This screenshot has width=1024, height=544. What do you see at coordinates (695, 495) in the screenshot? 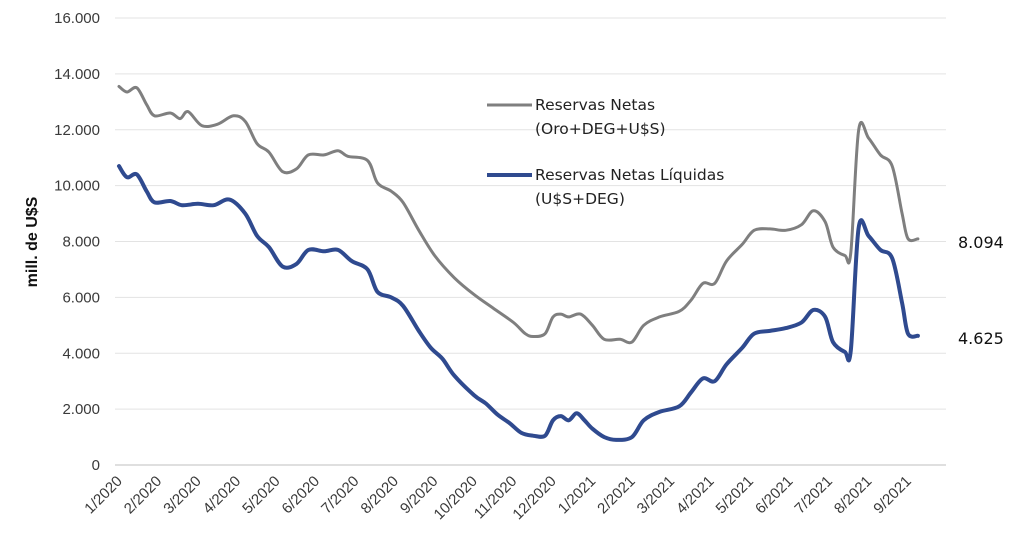
I see `x-tick-label: 4/2021` at bounding box center [695, 495].